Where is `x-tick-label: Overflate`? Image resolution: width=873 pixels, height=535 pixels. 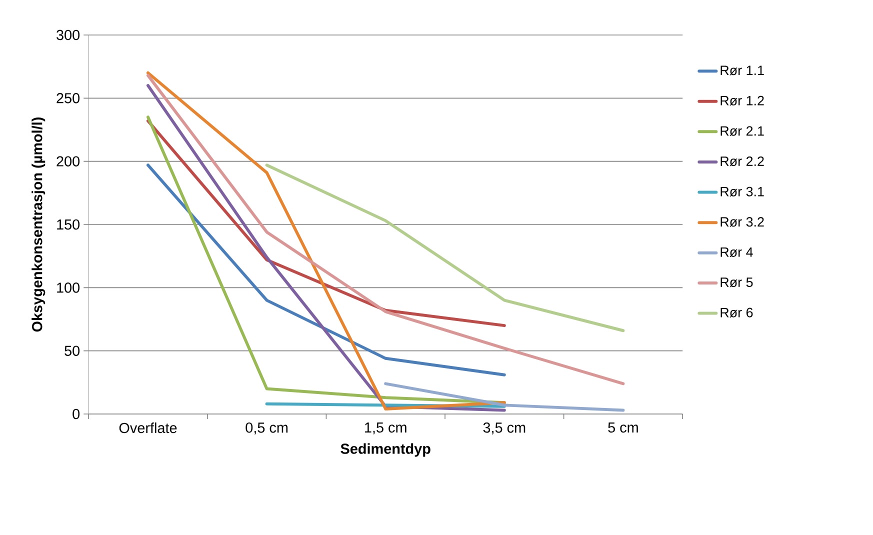
x-tick-label: Overflate is located at coordinates (148, 428).